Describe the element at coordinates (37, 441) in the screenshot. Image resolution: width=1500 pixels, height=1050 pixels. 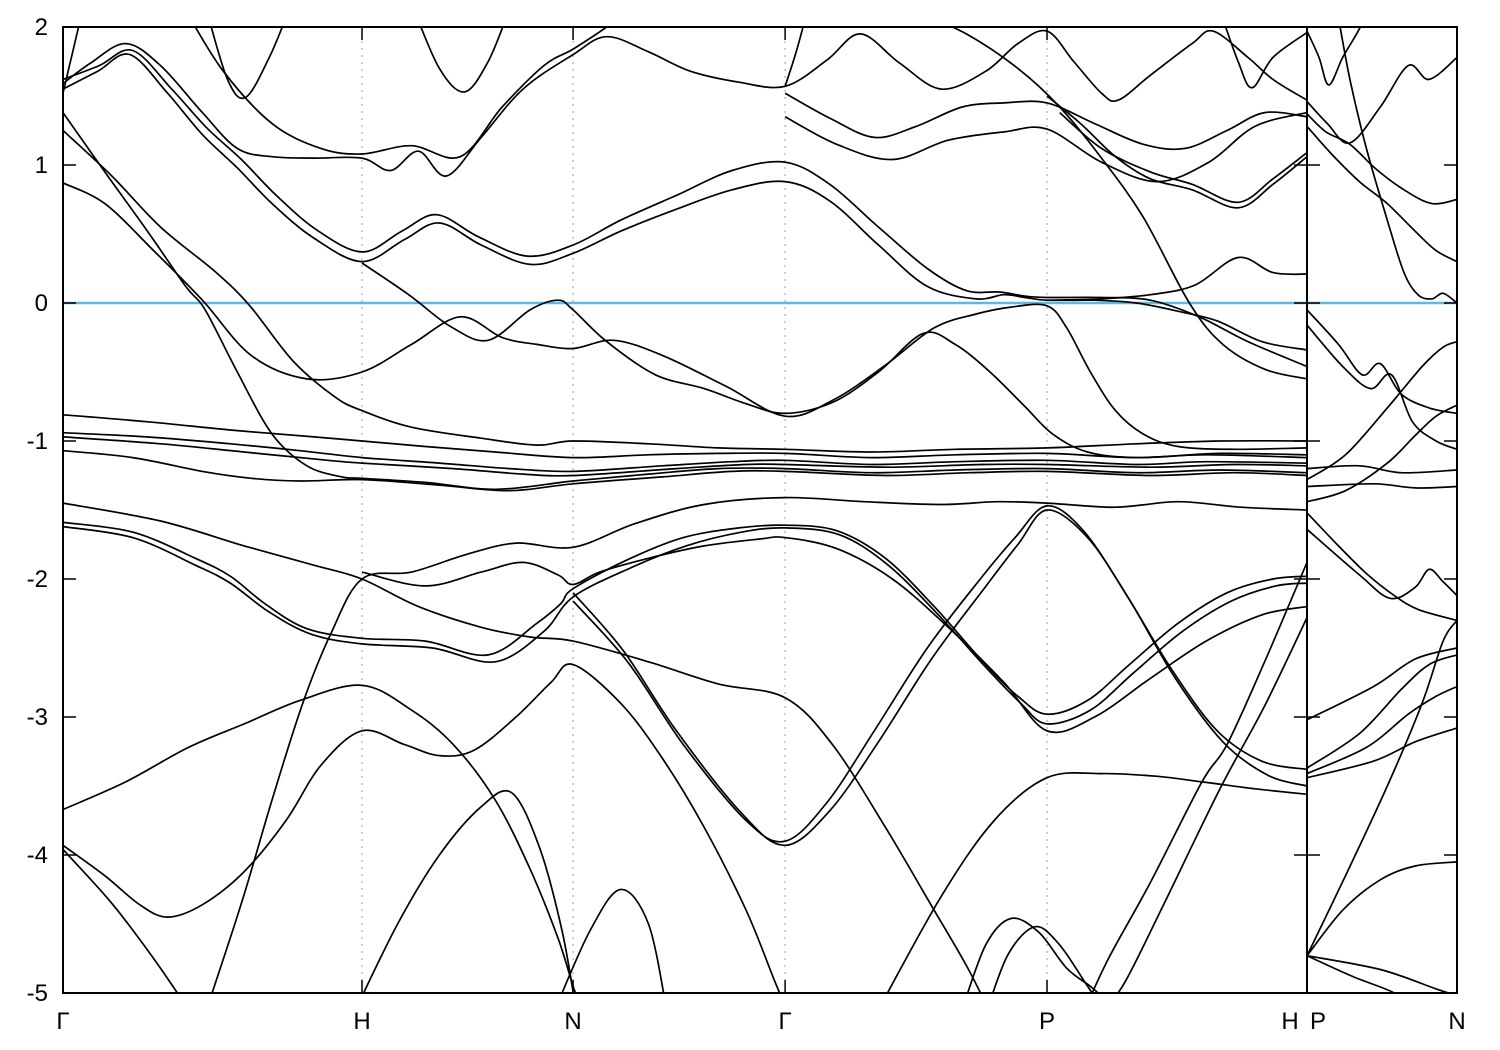
I see `y-tick-label: -1` at that location.